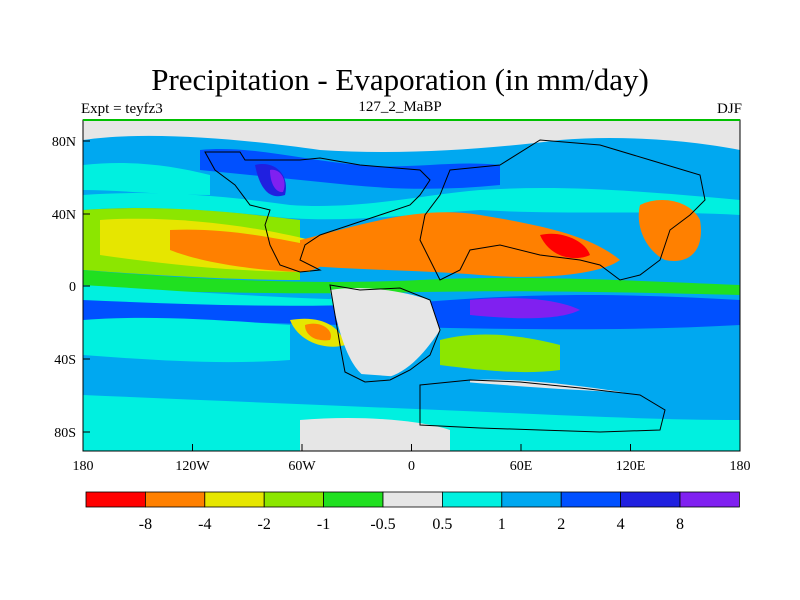  Describe the element at coordinates (318, 332) in the screenshot. I see `south-orange-patch` at that location.